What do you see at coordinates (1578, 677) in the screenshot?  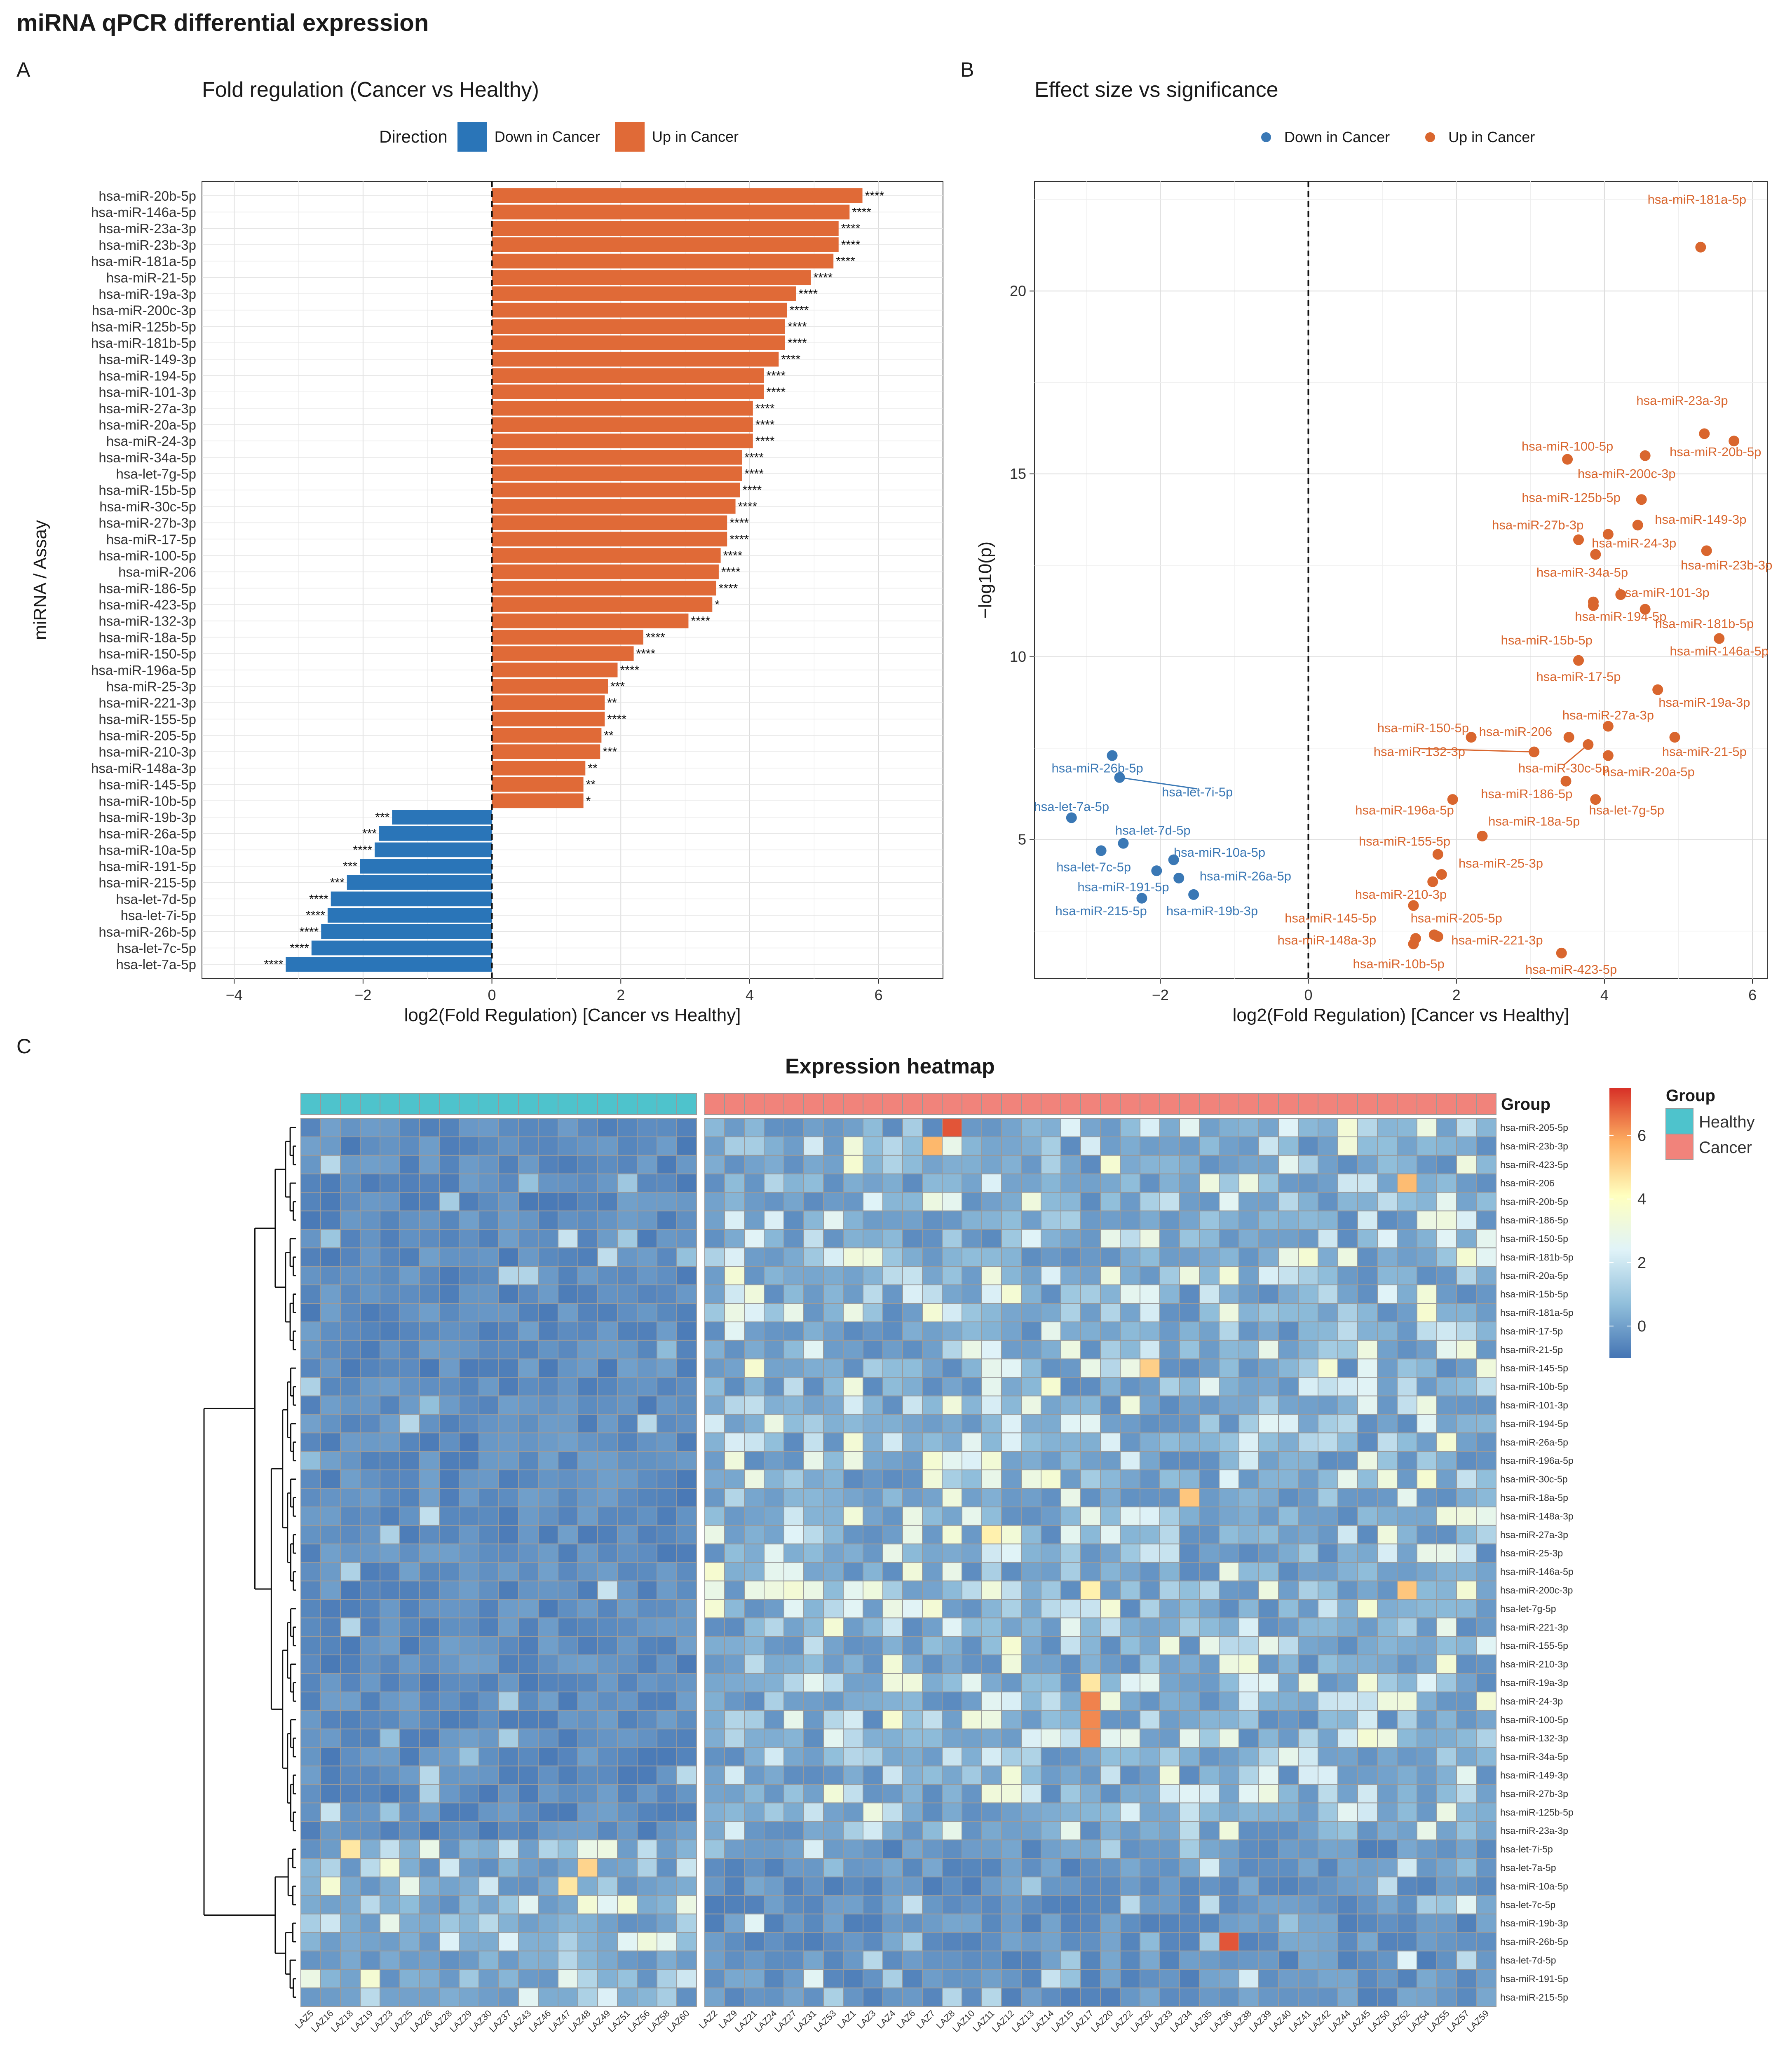 I see `point-label: hsa-miR-17-5p` at bounding box center [1578, 677].